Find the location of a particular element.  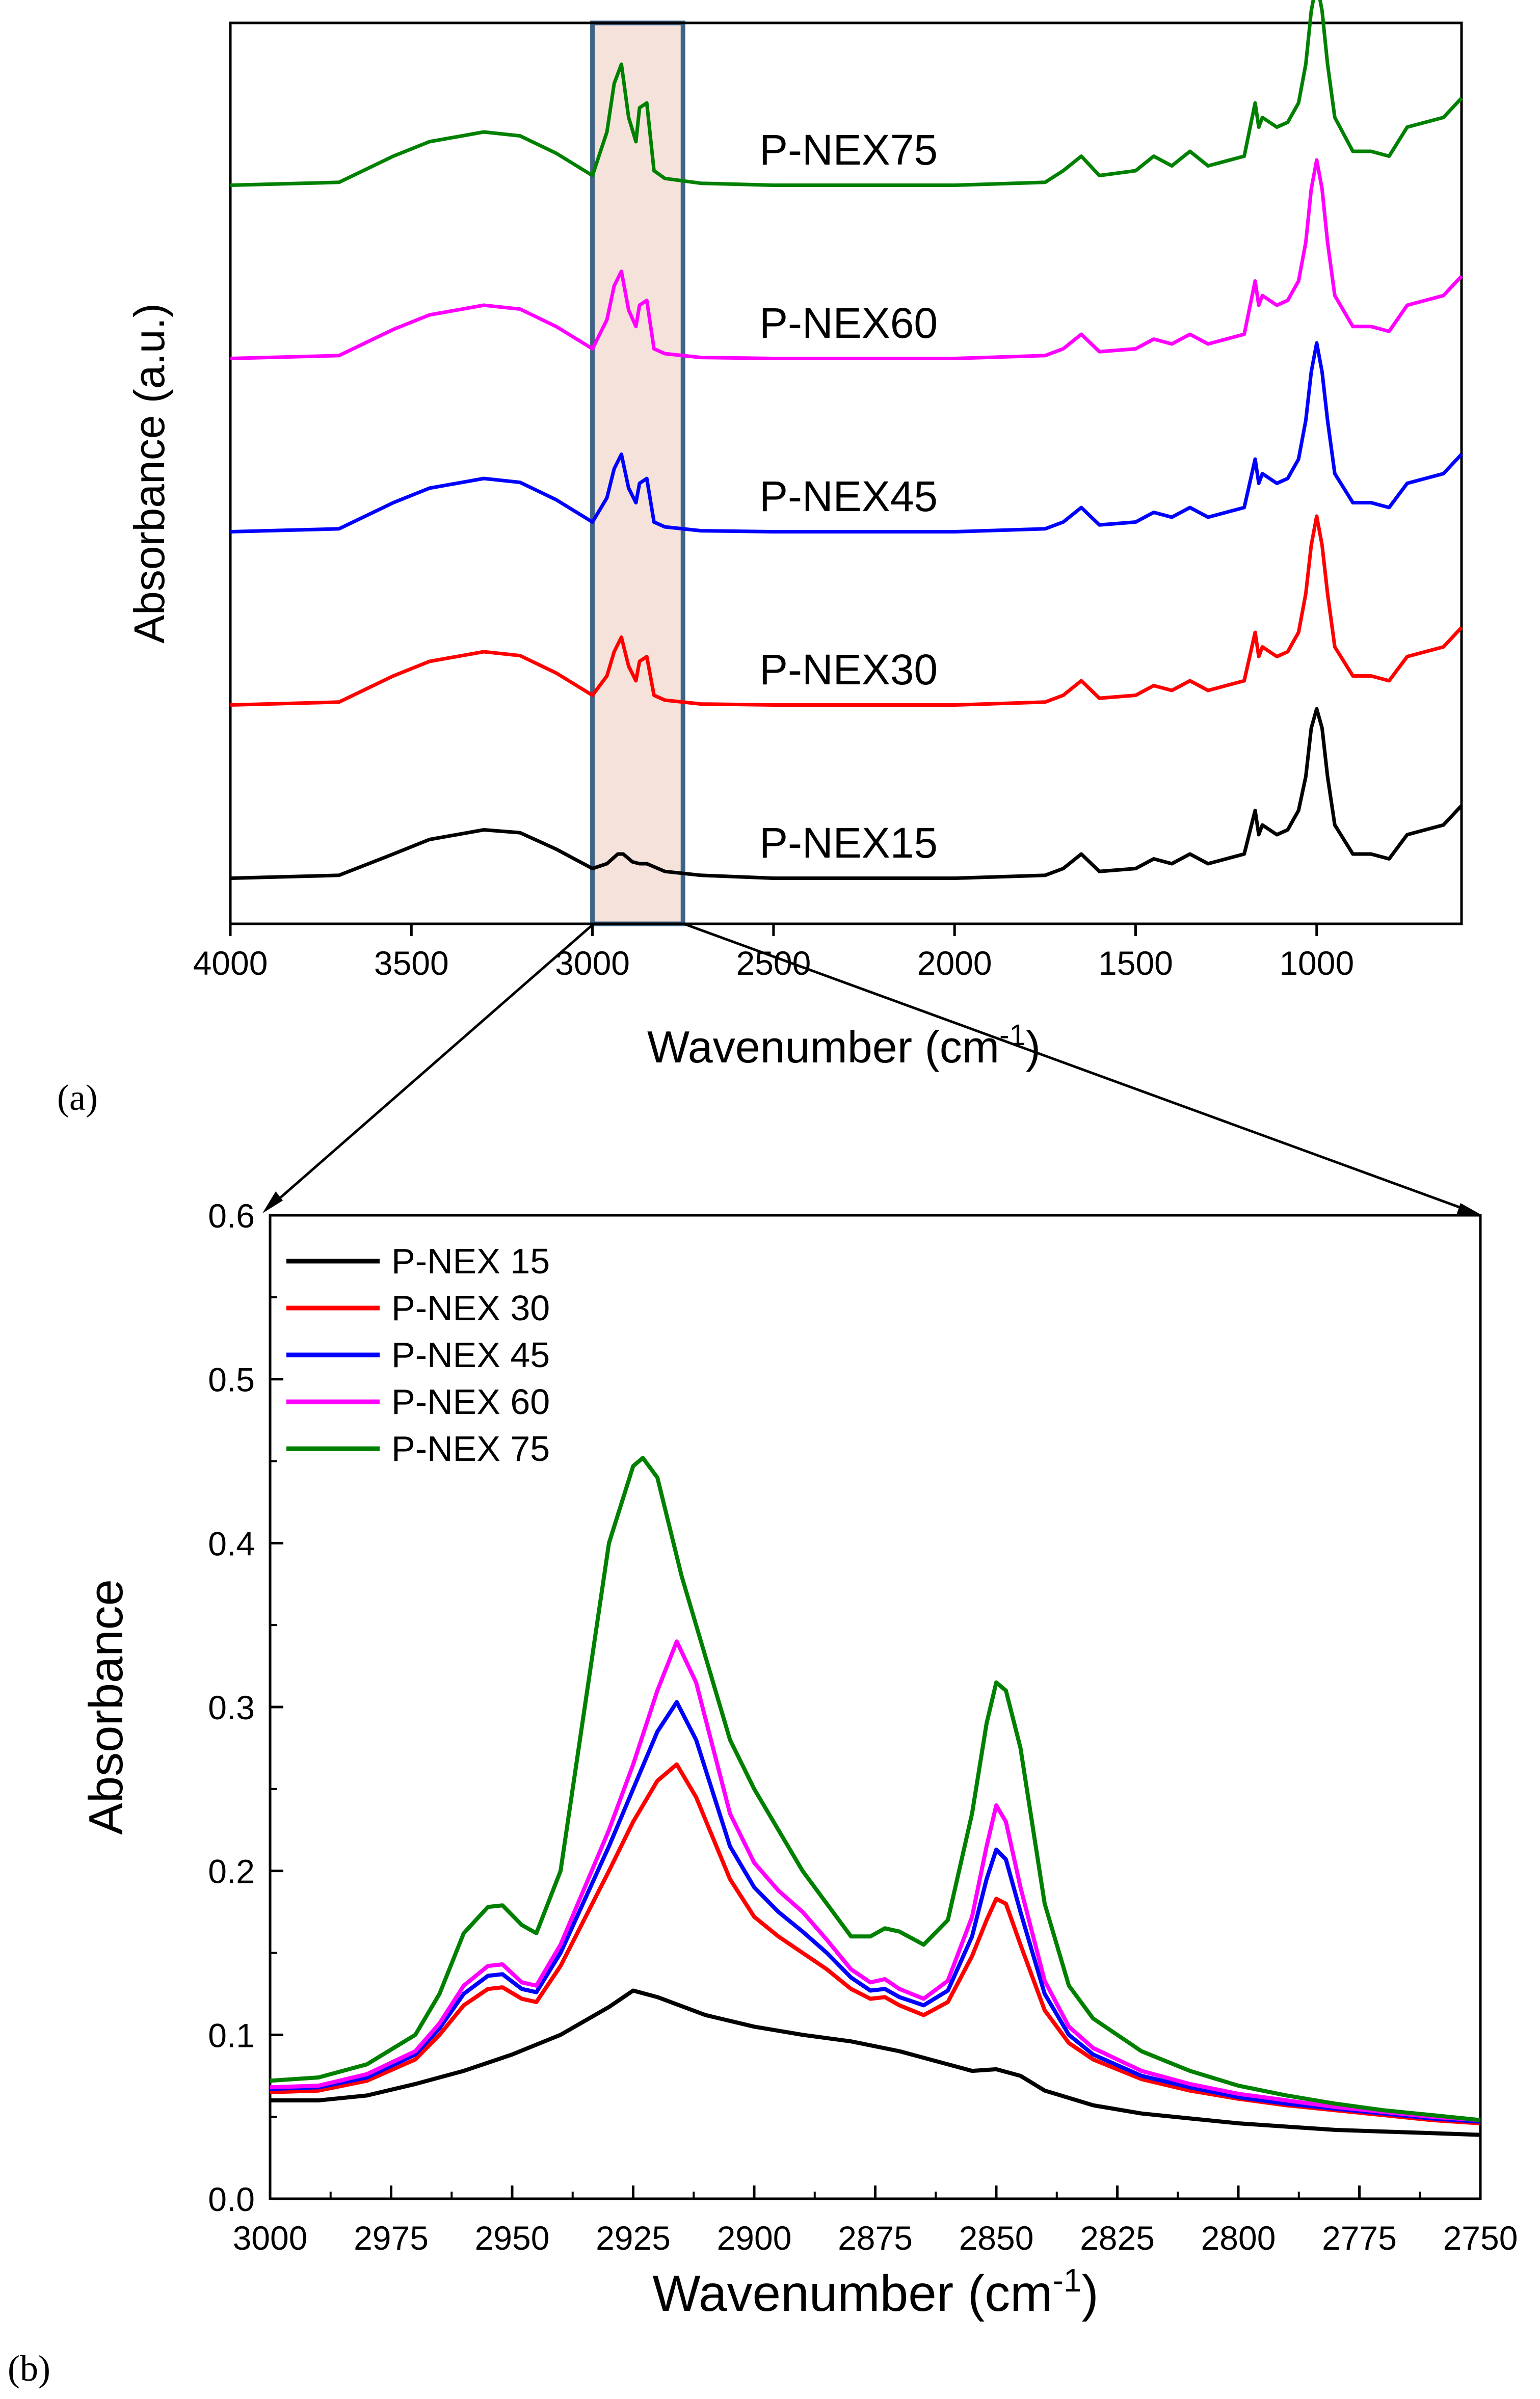

x-tick-label-a-3500: 3500 is located at coordinates (411, 963).